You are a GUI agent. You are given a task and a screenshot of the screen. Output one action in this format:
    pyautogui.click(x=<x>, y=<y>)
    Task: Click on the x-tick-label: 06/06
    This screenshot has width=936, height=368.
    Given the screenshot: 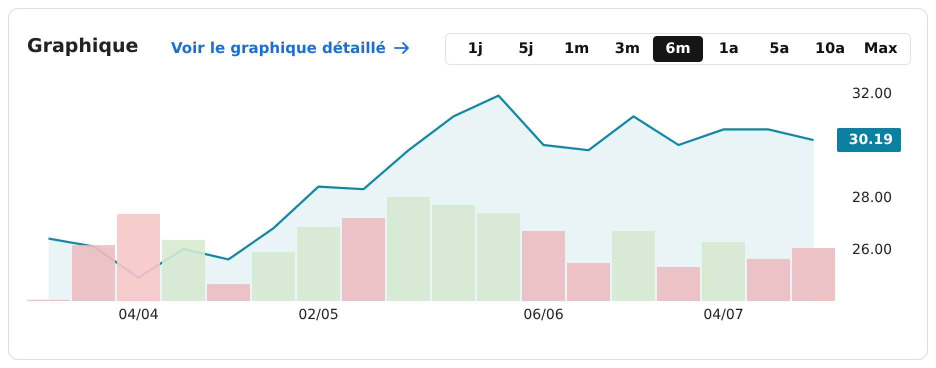 What is the action you would take?
    pyautogui.click(x=543, y=314)
    